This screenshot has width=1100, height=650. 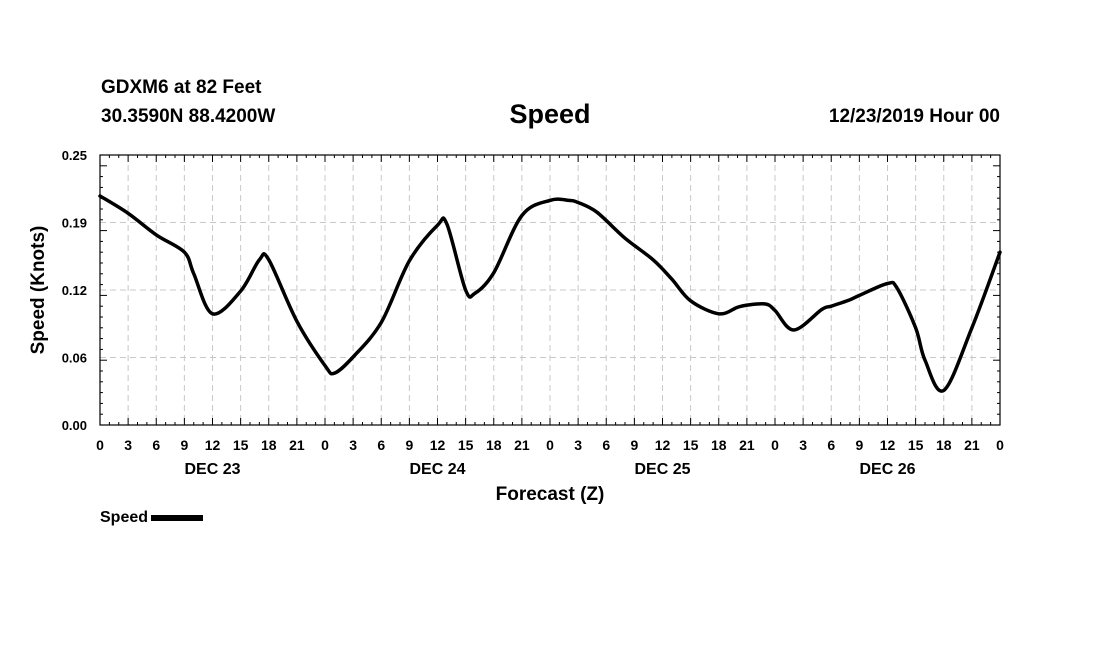 What do you see at coordinates (177, 518) in the screenshot?
I see `legend-swatch` at bounding box center [177, 518].